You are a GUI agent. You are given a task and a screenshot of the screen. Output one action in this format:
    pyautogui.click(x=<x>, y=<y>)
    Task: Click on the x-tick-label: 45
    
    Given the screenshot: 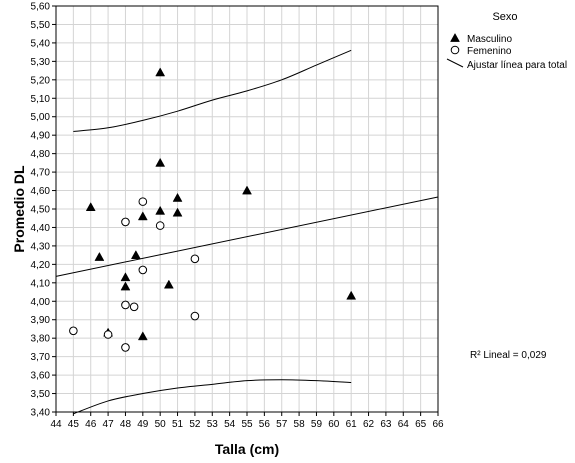 What is the action you would take?
    pyautogui.click(x=74, y=424)
    